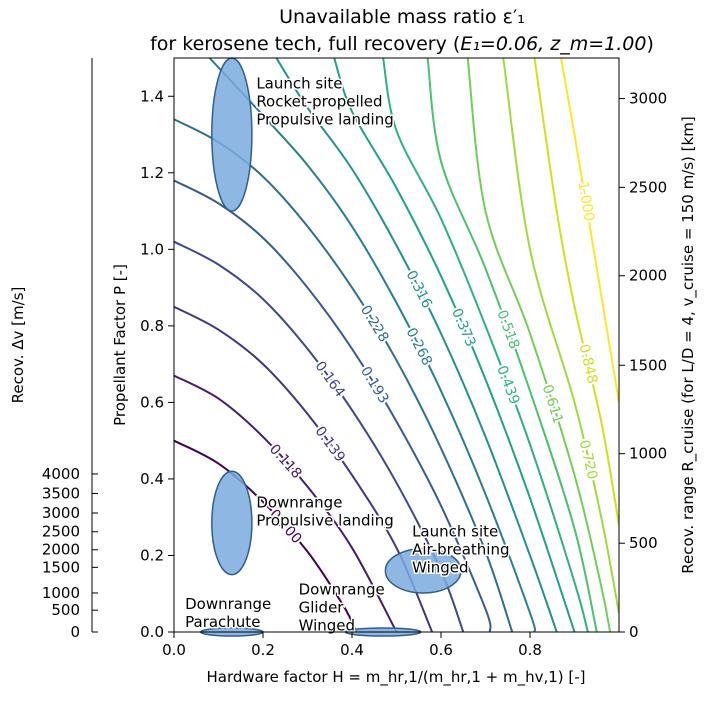 This screenshot has height=710, width=713. Describe the element at coordinates (322, 607) in the screenshot. I see `region-label-3-line-1: Glider` at that location.